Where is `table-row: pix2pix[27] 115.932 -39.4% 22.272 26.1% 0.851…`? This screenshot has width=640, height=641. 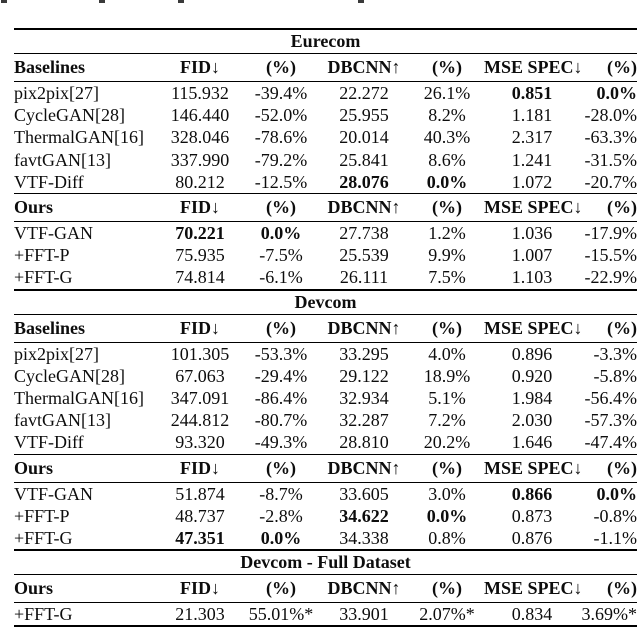
table-row: pix2pix[27] 115.932 -39.4% 22.272 26.1% 0.851… is located at coordinates (325, 93).